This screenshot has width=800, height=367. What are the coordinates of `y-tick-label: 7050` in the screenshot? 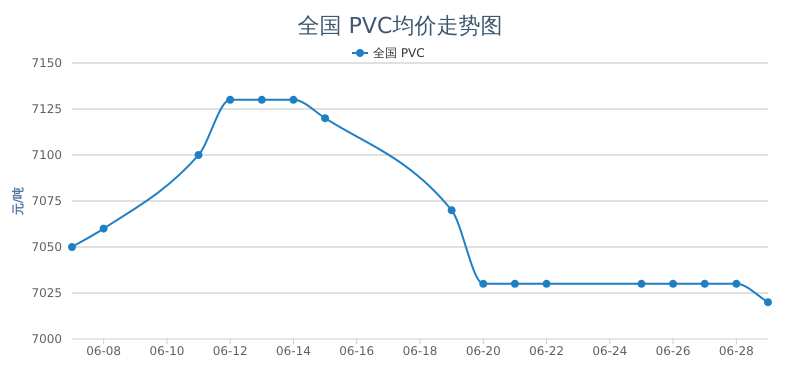 It's located at (46, 247).